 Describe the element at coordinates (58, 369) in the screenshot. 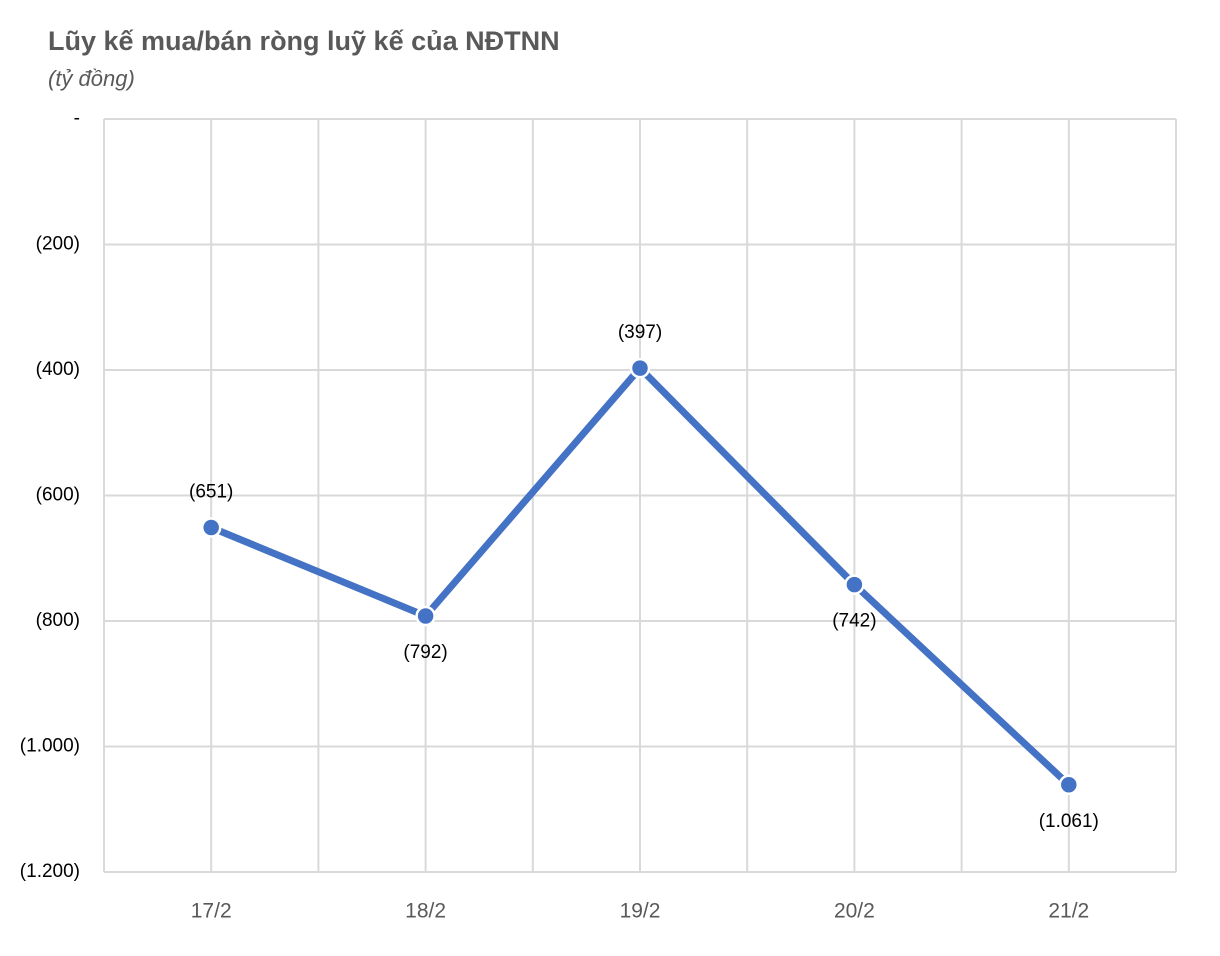

I see `y-tick-label: (400)` at that location.